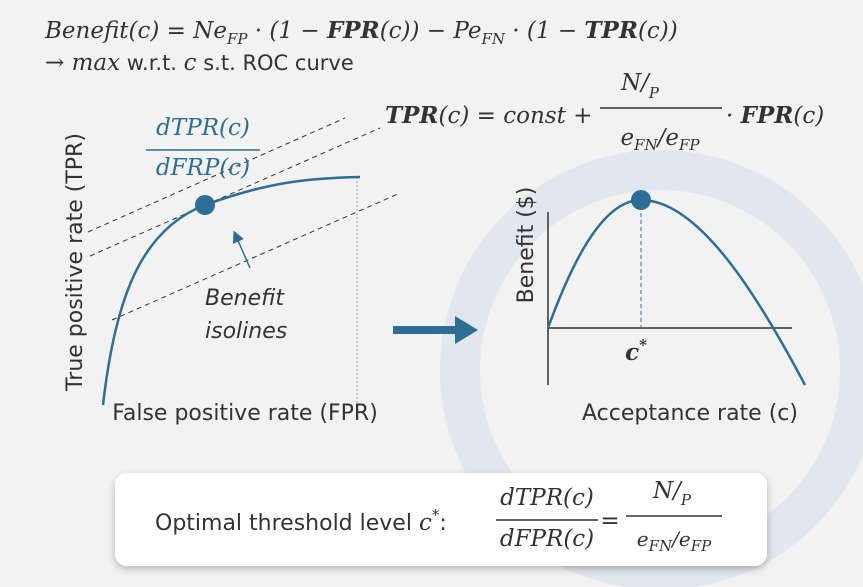 The height and width of the screenshot is (587, 863). What do you see at coordinates (547, 498) in the screenshot?
I see `lhs-numerator: dTPR(c)` at bounding box center [547, 498].